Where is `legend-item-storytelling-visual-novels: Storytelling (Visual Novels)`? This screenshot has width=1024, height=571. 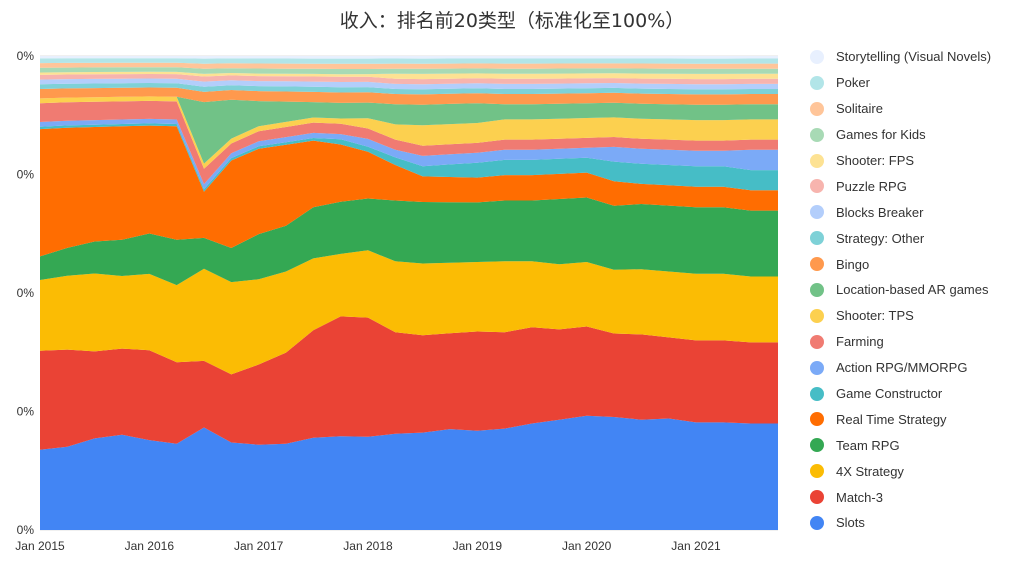
legend-item-storytelling-visual-novels: Storytelling (Visual Novels) is located at coordinates (916, 57).